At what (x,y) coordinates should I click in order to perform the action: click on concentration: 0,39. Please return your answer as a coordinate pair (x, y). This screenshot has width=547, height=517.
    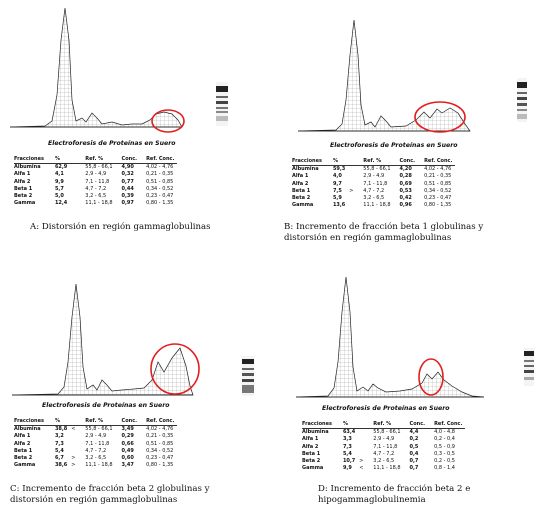
    Looking at the image, I should click on (127, 196).